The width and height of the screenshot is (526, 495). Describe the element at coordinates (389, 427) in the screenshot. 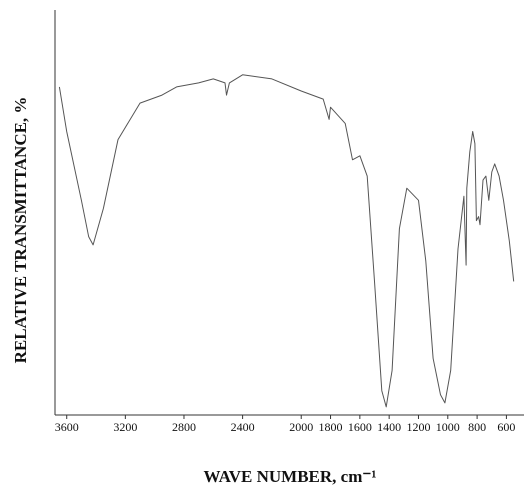

I see `x-tick-label: 1400` at that location.